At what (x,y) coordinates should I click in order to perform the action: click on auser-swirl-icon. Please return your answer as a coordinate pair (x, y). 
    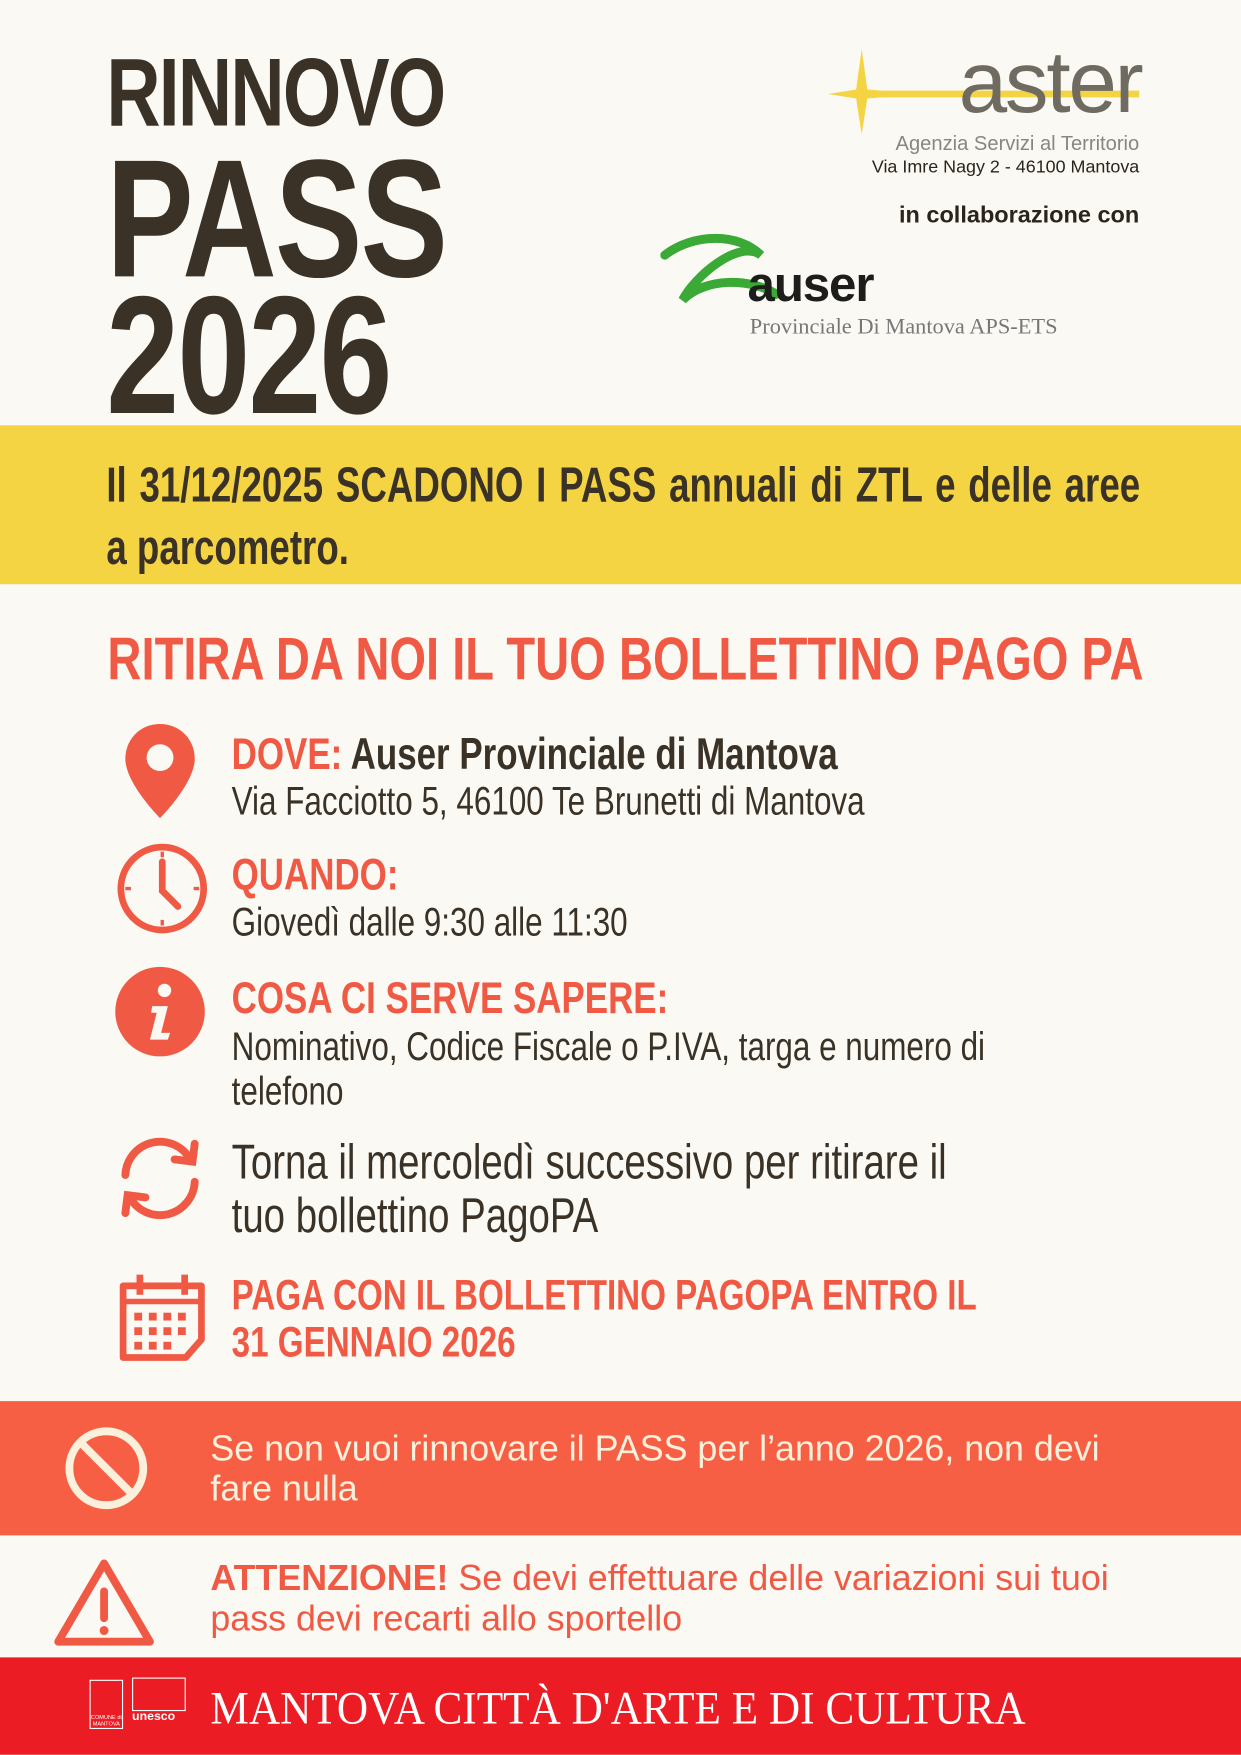
    Looking at the image, I should click on (721, 269).